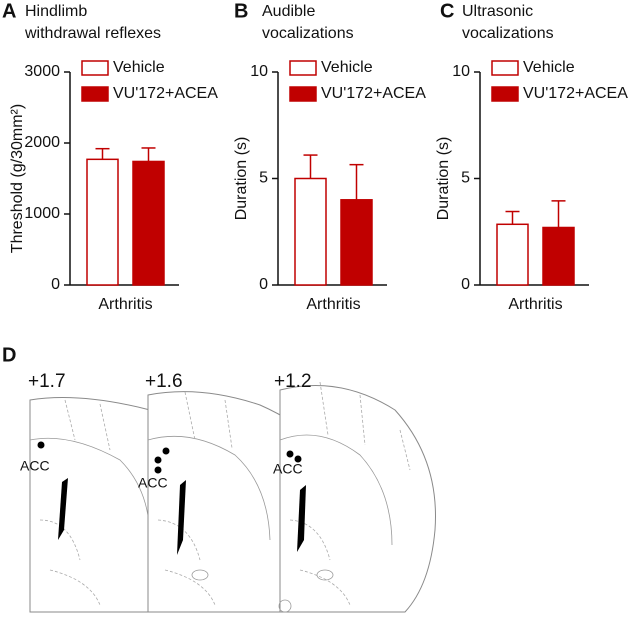 The width and height of the screenshot is (640, 623). What do you see at coordinates (9, 355) in the screenshot?
I see `panel-letter: D` at bounding box center [9, 355].